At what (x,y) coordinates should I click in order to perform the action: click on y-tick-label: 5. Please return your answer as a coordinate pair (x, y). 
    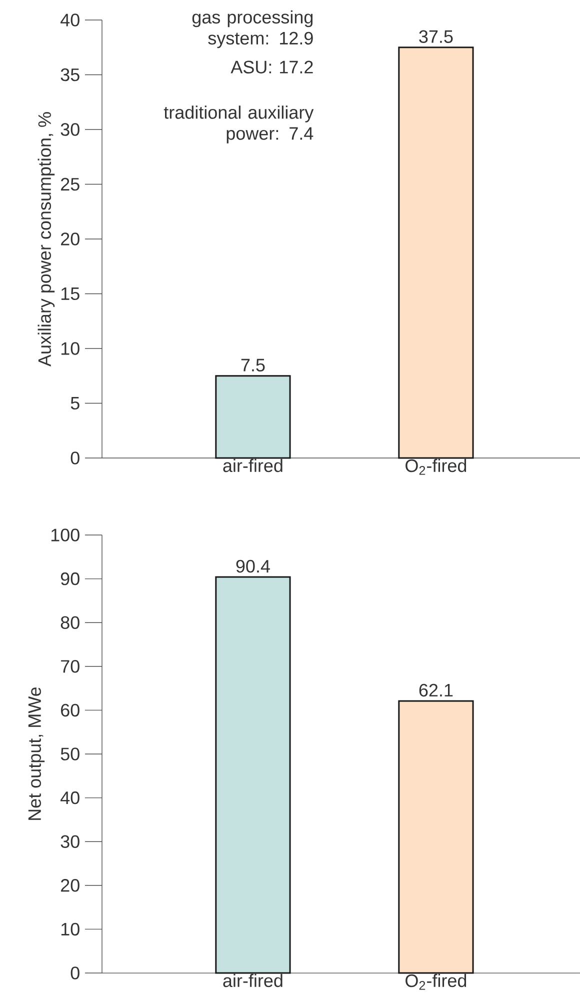
    Looking at the image, I should click on (75, 403).